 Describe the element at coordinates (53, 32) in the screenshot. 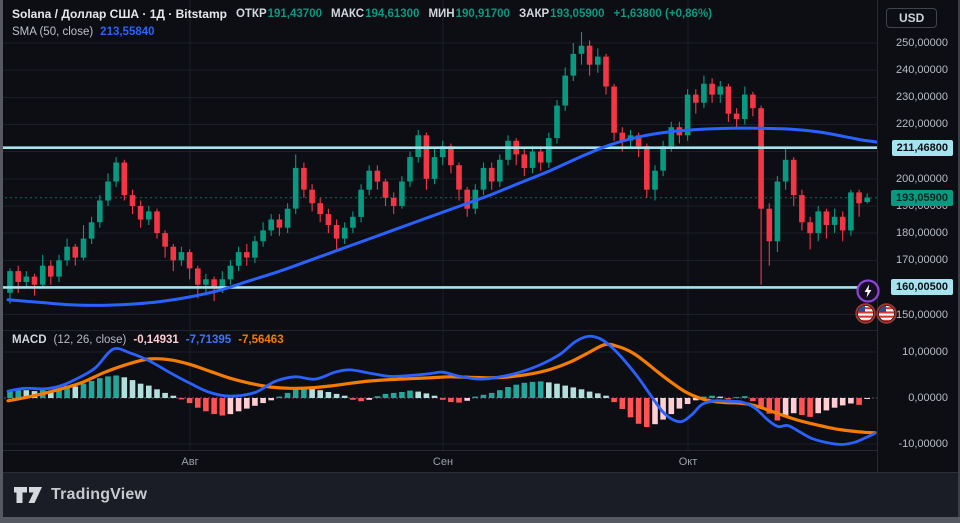

I see `sma-indicator-label: SMA (50, close)` at that location.